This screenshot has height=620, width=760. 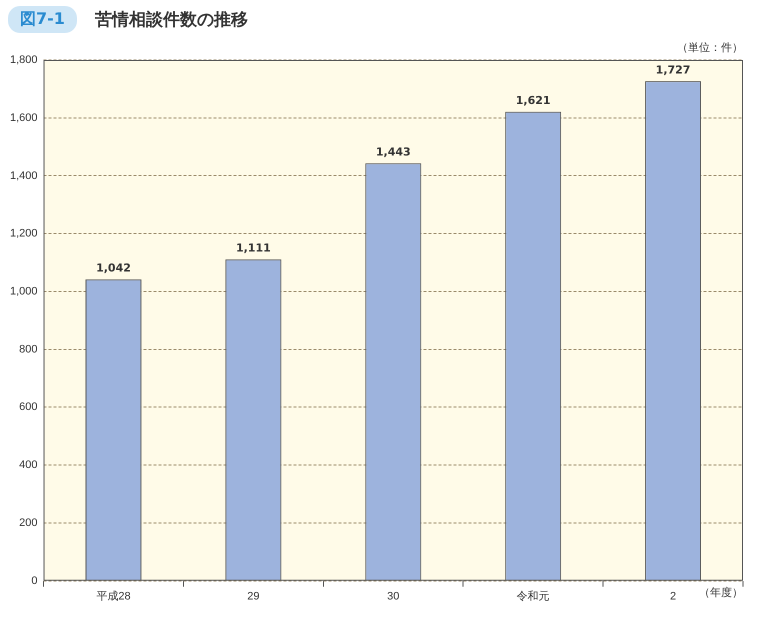 What do you see at coordinates (113, 268) in the screenshot?
I see `data-label: 1,042` at bounding box center [113, 268].